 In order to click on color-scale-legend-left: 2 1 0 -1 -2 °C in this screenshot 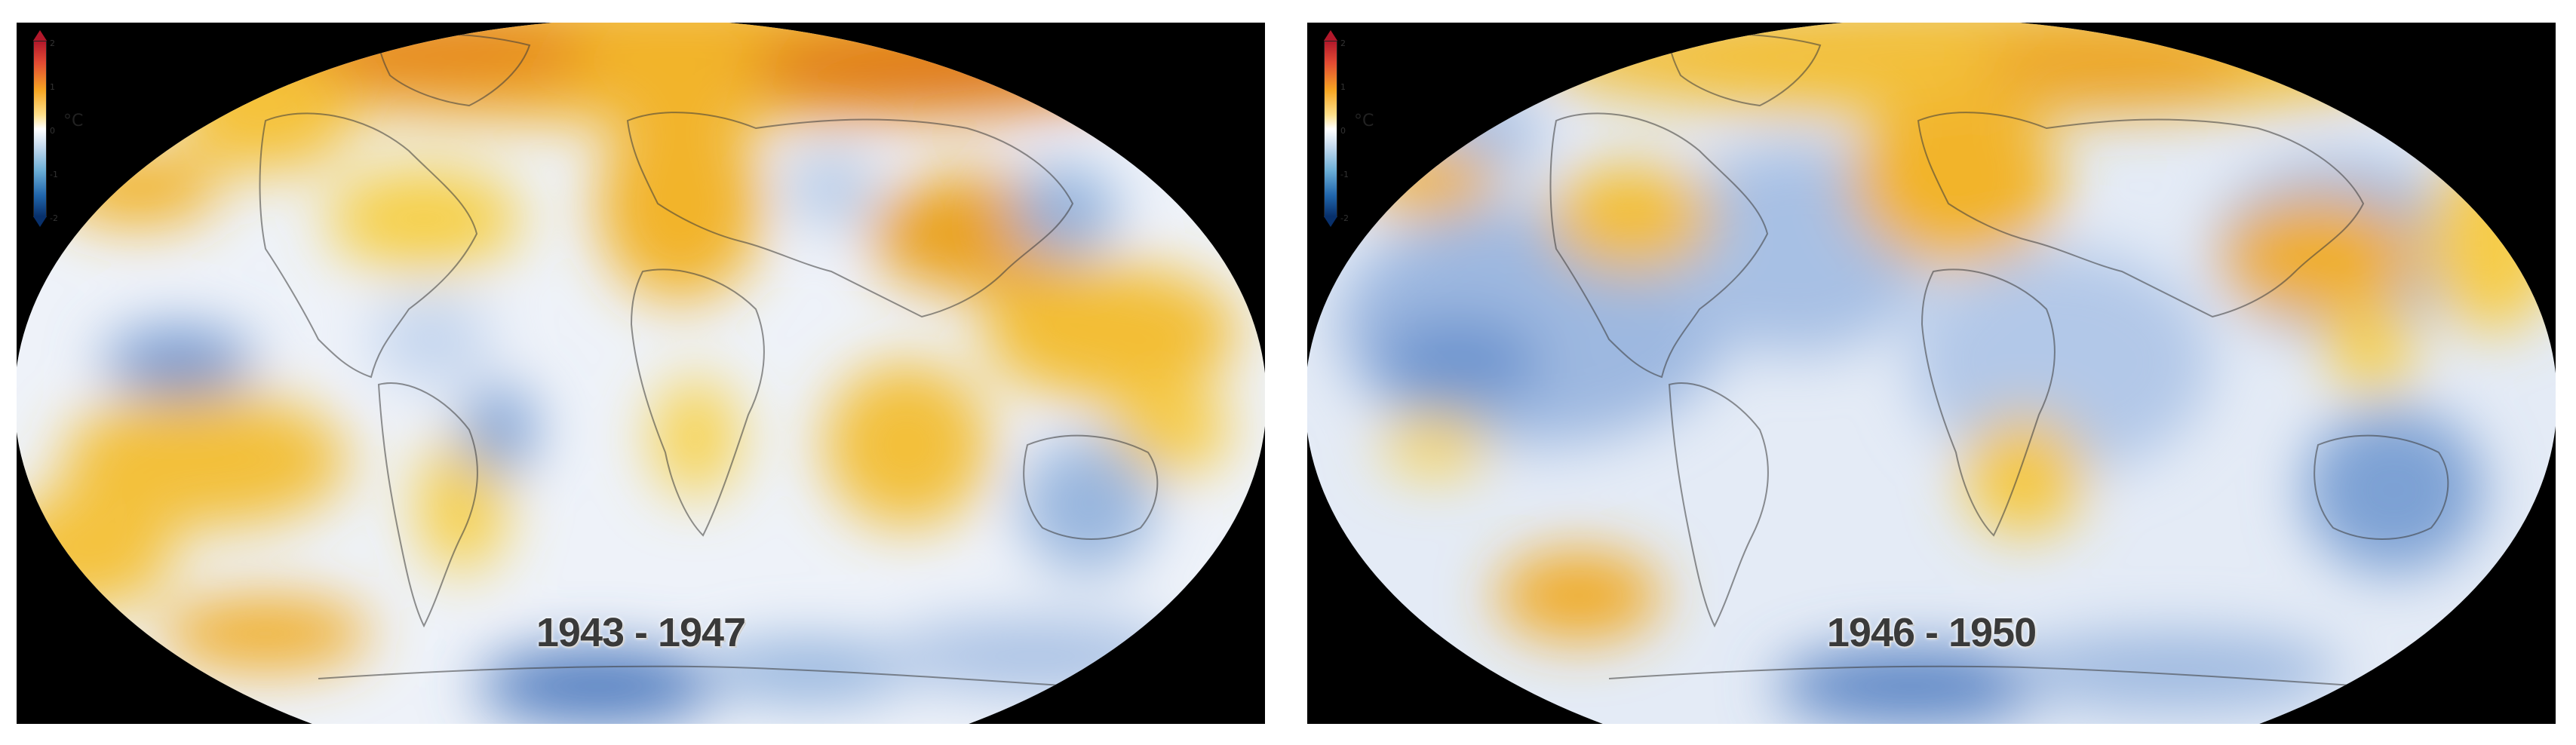, I will do `click(63, 132)`.